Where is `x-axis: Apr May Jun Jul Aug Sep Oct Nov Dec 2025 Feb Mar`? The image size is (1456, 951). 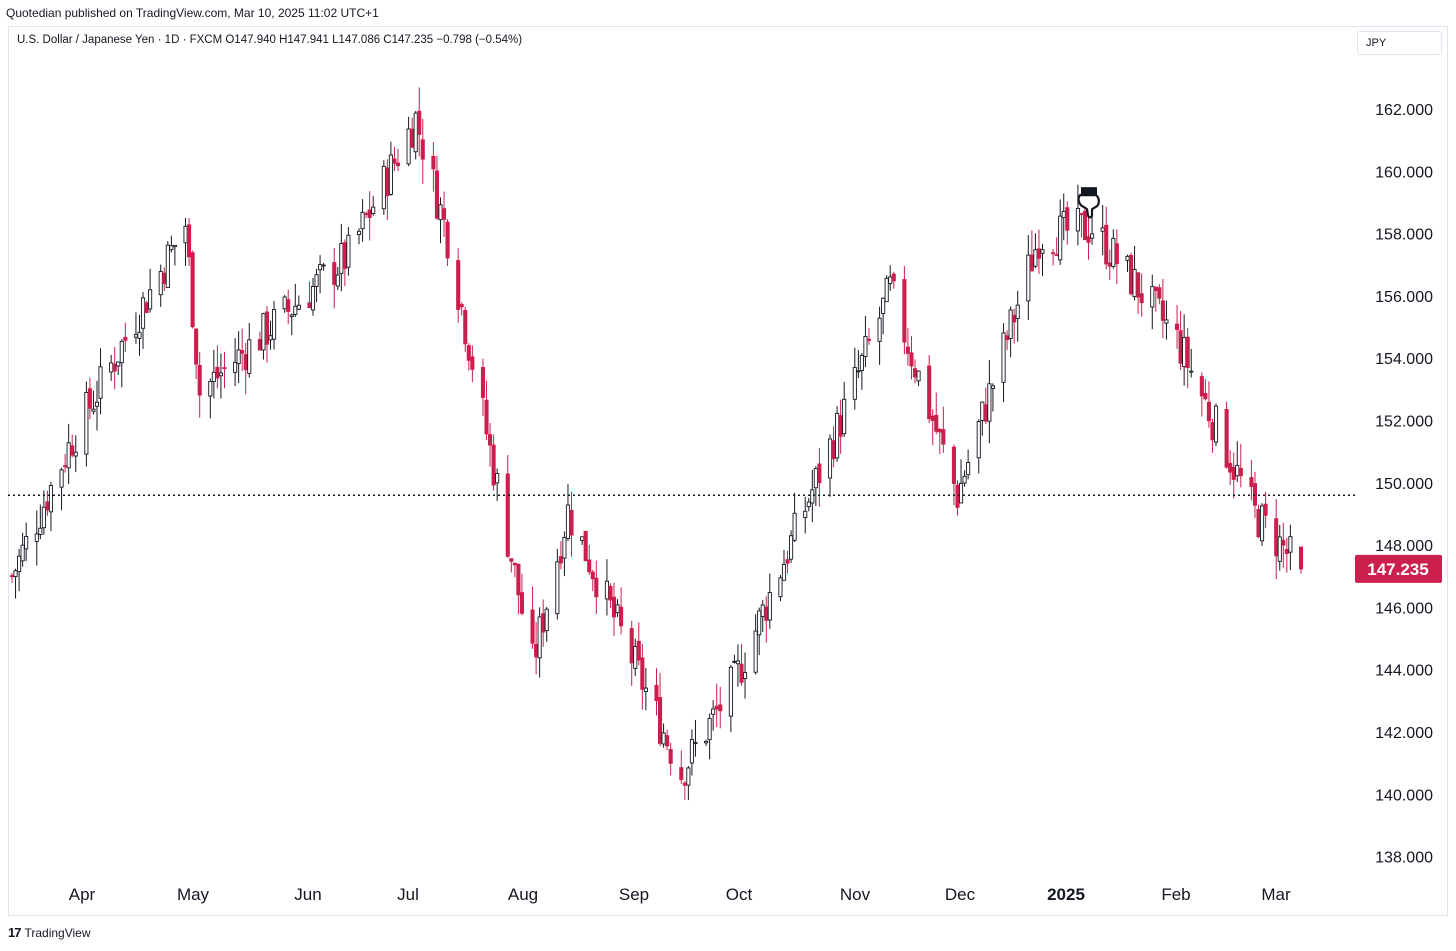 x-axis: Apr May Jun Jul Aug Sep Oct Nov Dec 2025 Feb Mar is located at coordinates (680, 894).